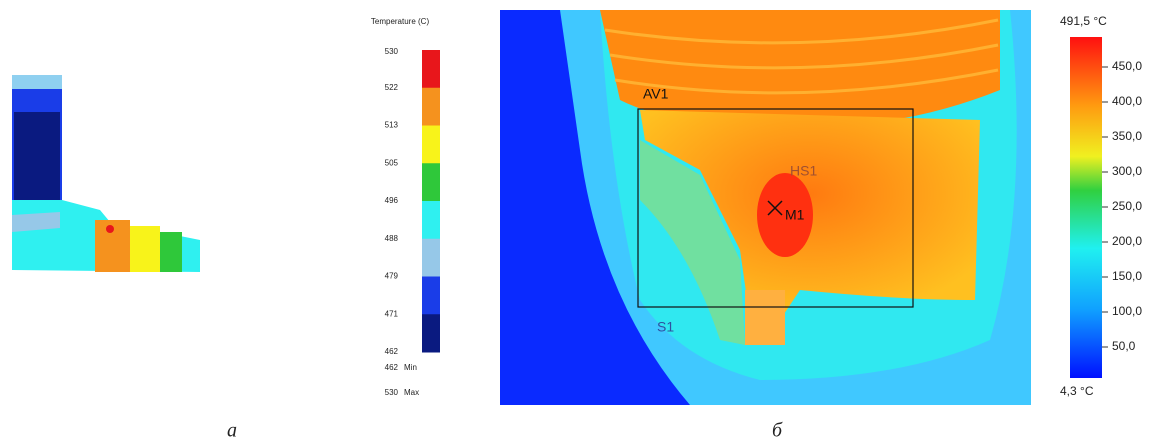 The height and width of the screenshot is (443, 1161). Describe the element at coordinates (106, 173) in the screenshot. I see `simulation-model` at that location.